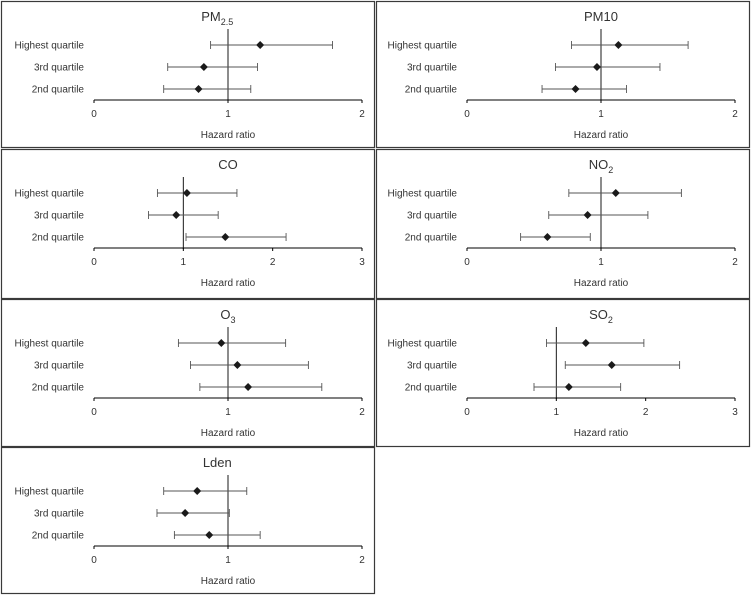  Describe the element at coordinates (211, 16) in the screenshot. I see `chart-title-text: PM` at that location.